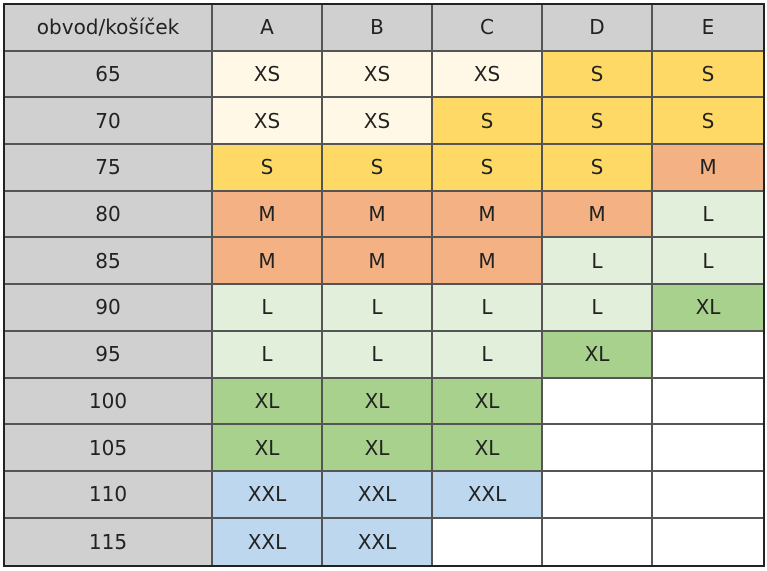 Image resolution: width=767 pixels, height=571 pixels. I want to click on band-label: 75, so click(109, 168).